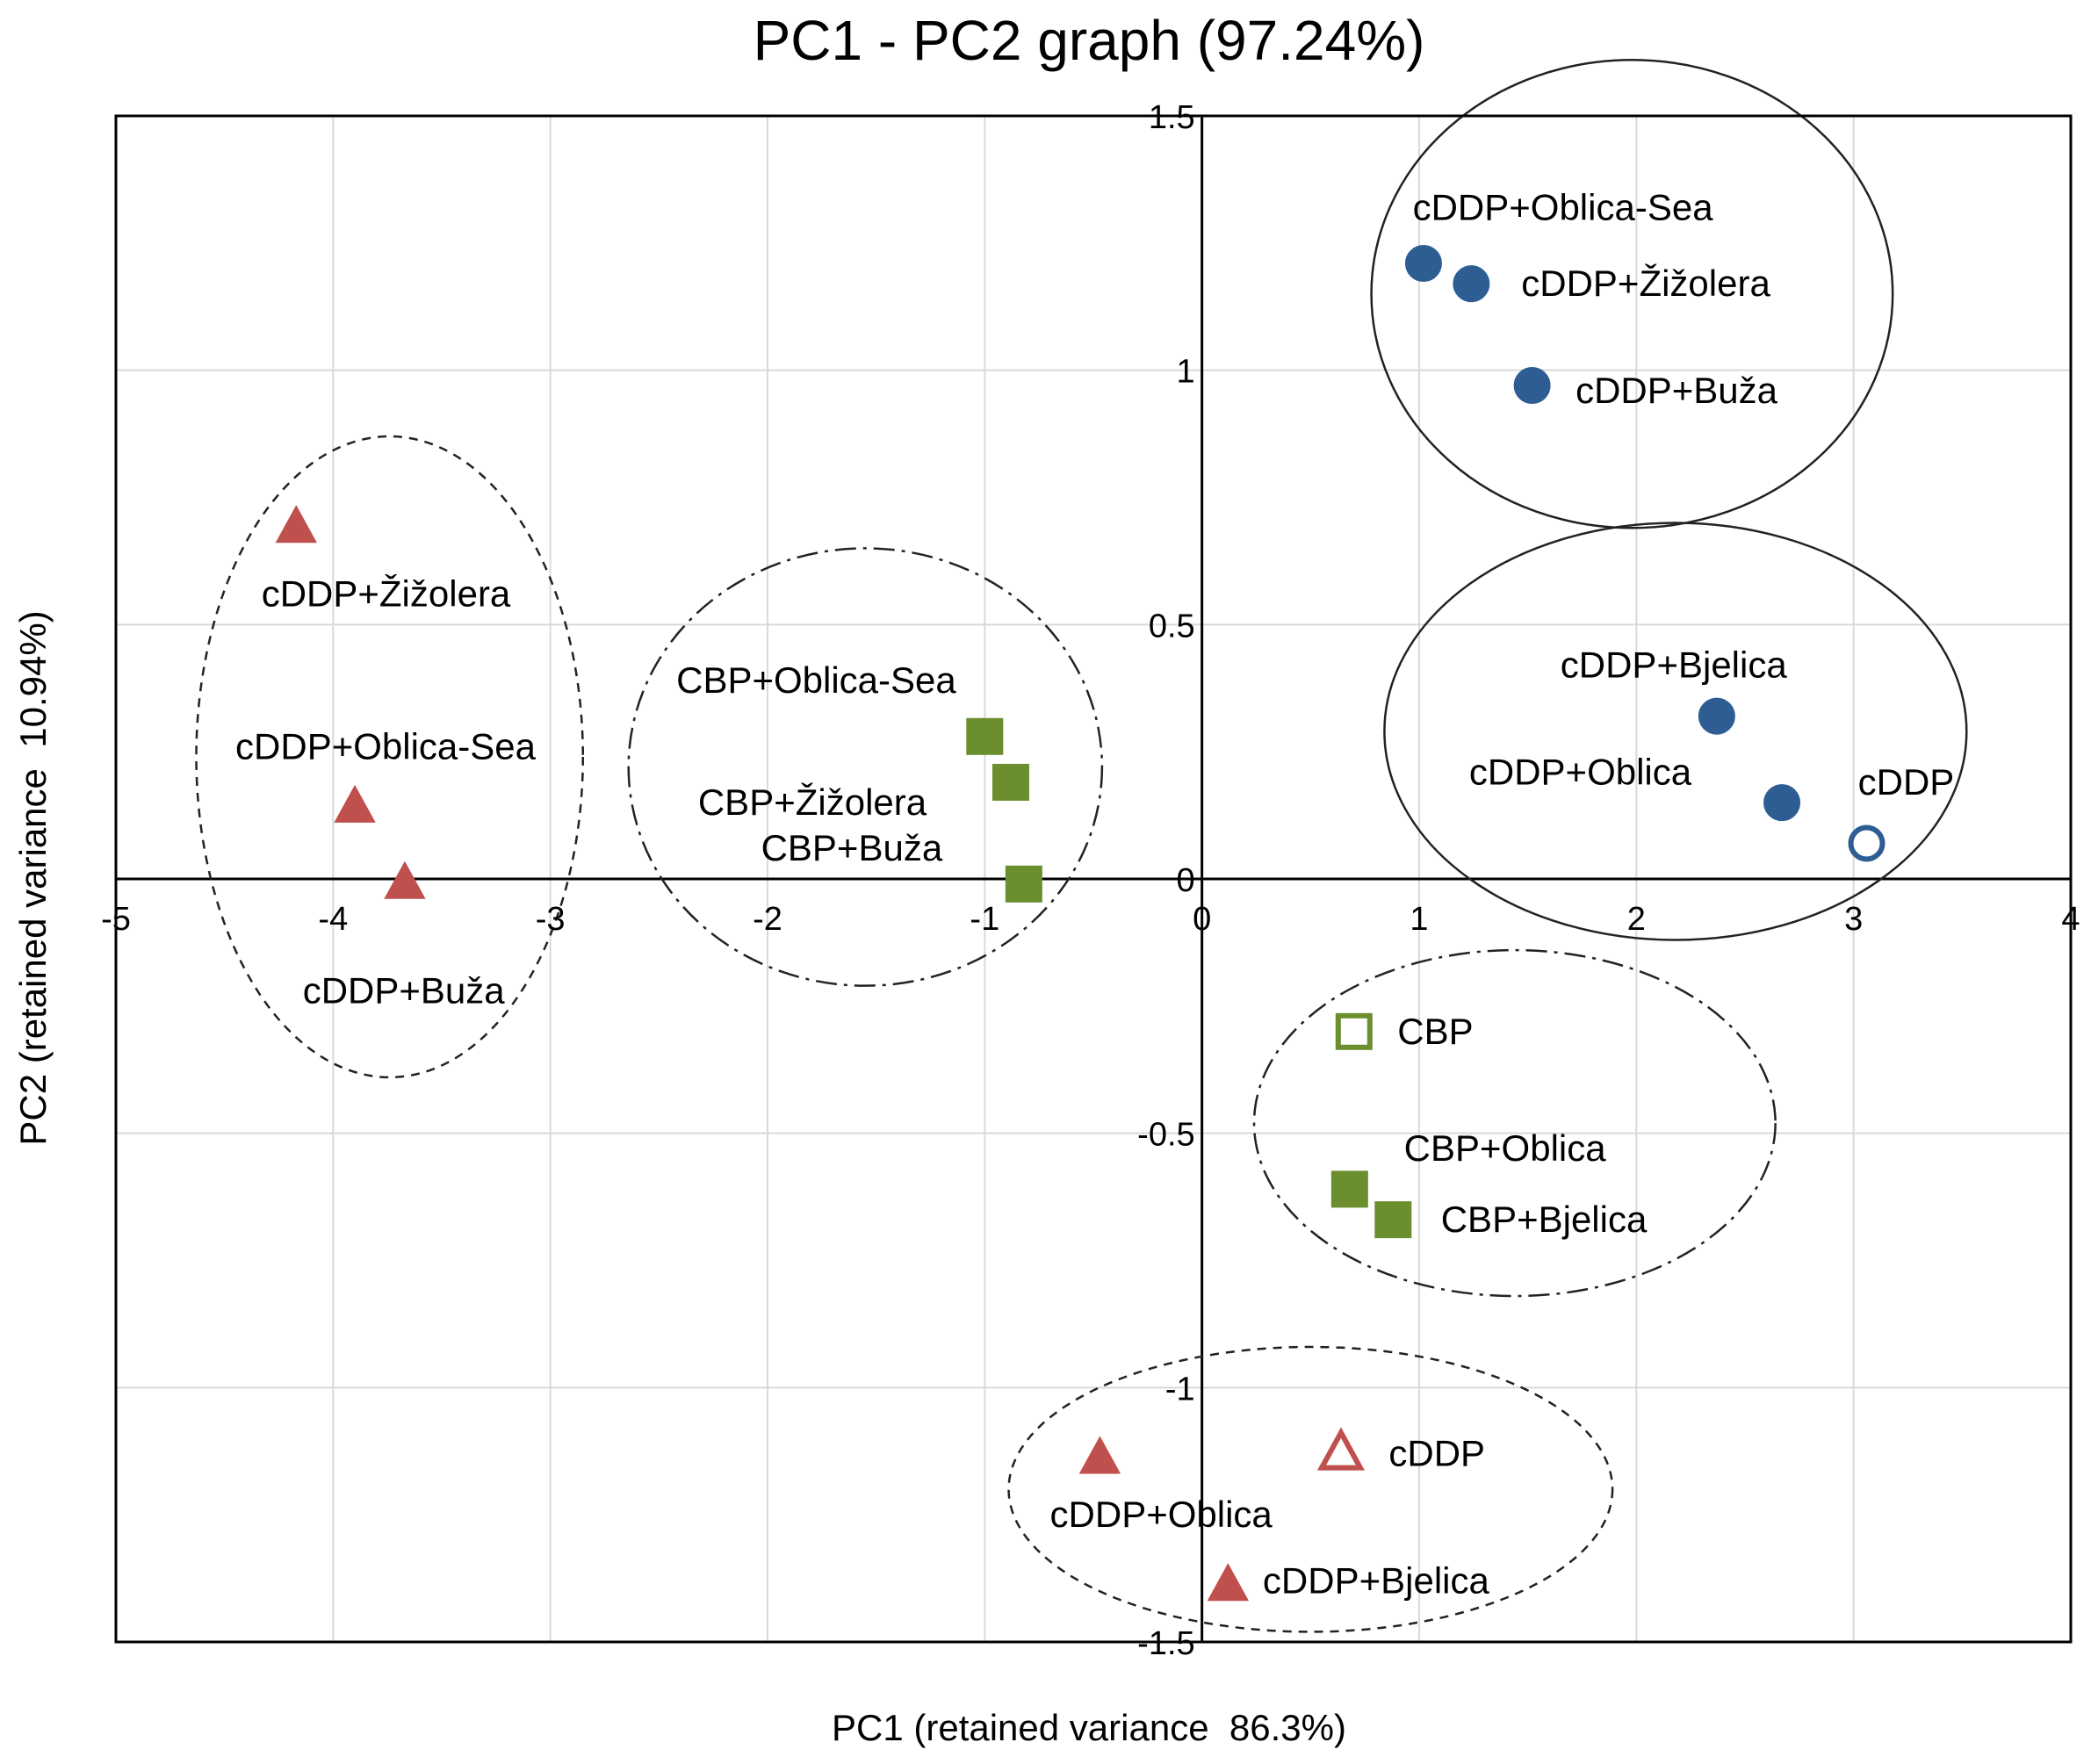  Describe the element at coordinates (1180, 1389) in the screenshot. I see `y-tick-label: -1` at that location.